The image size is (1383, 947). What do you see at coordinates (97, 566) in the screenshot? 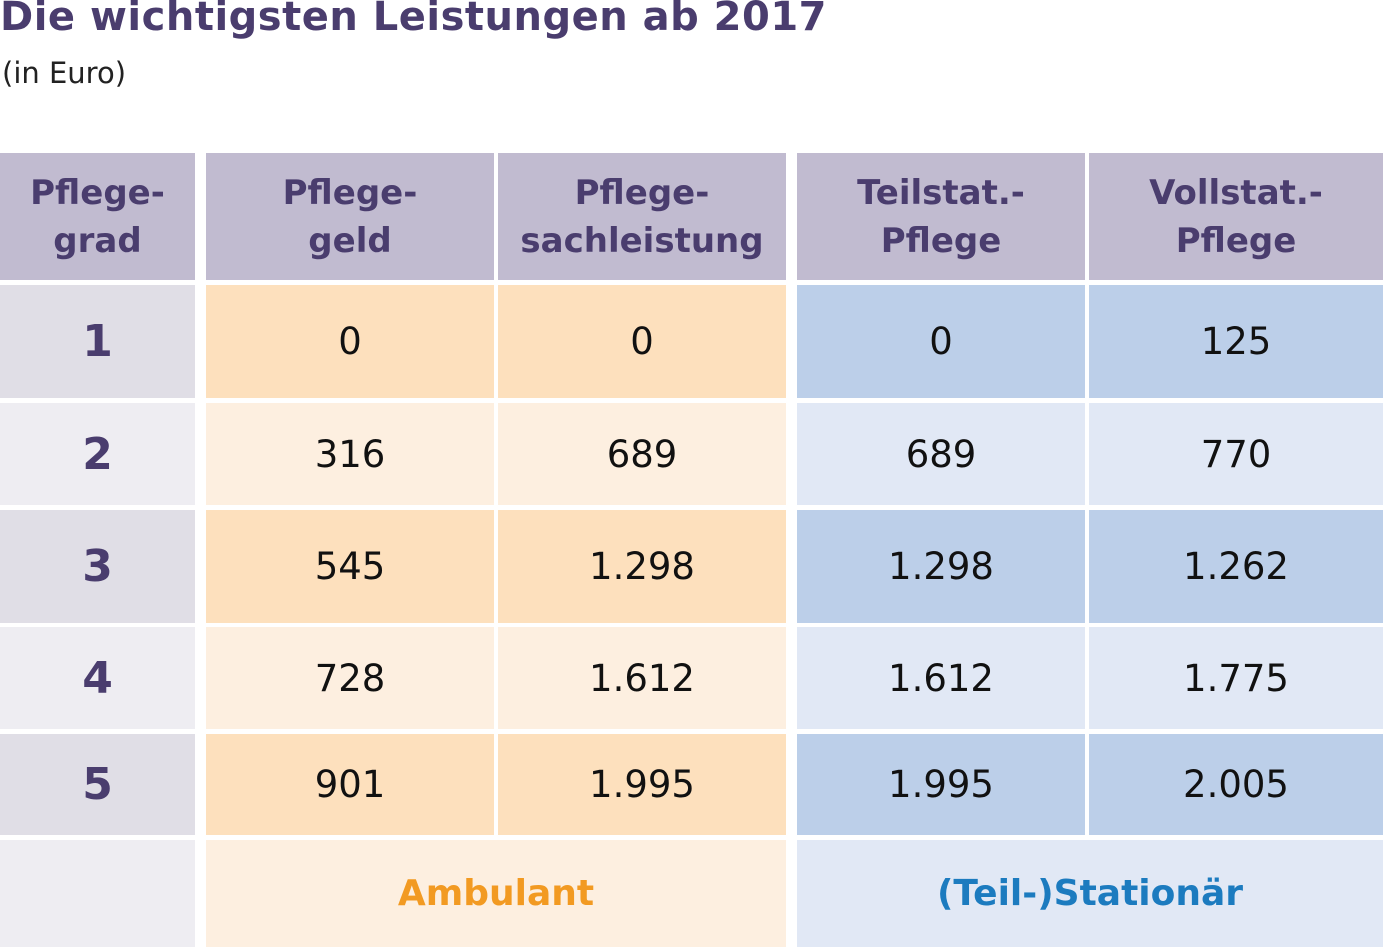
I see `row-3-grad: 3` at bounding box center [97, 566].